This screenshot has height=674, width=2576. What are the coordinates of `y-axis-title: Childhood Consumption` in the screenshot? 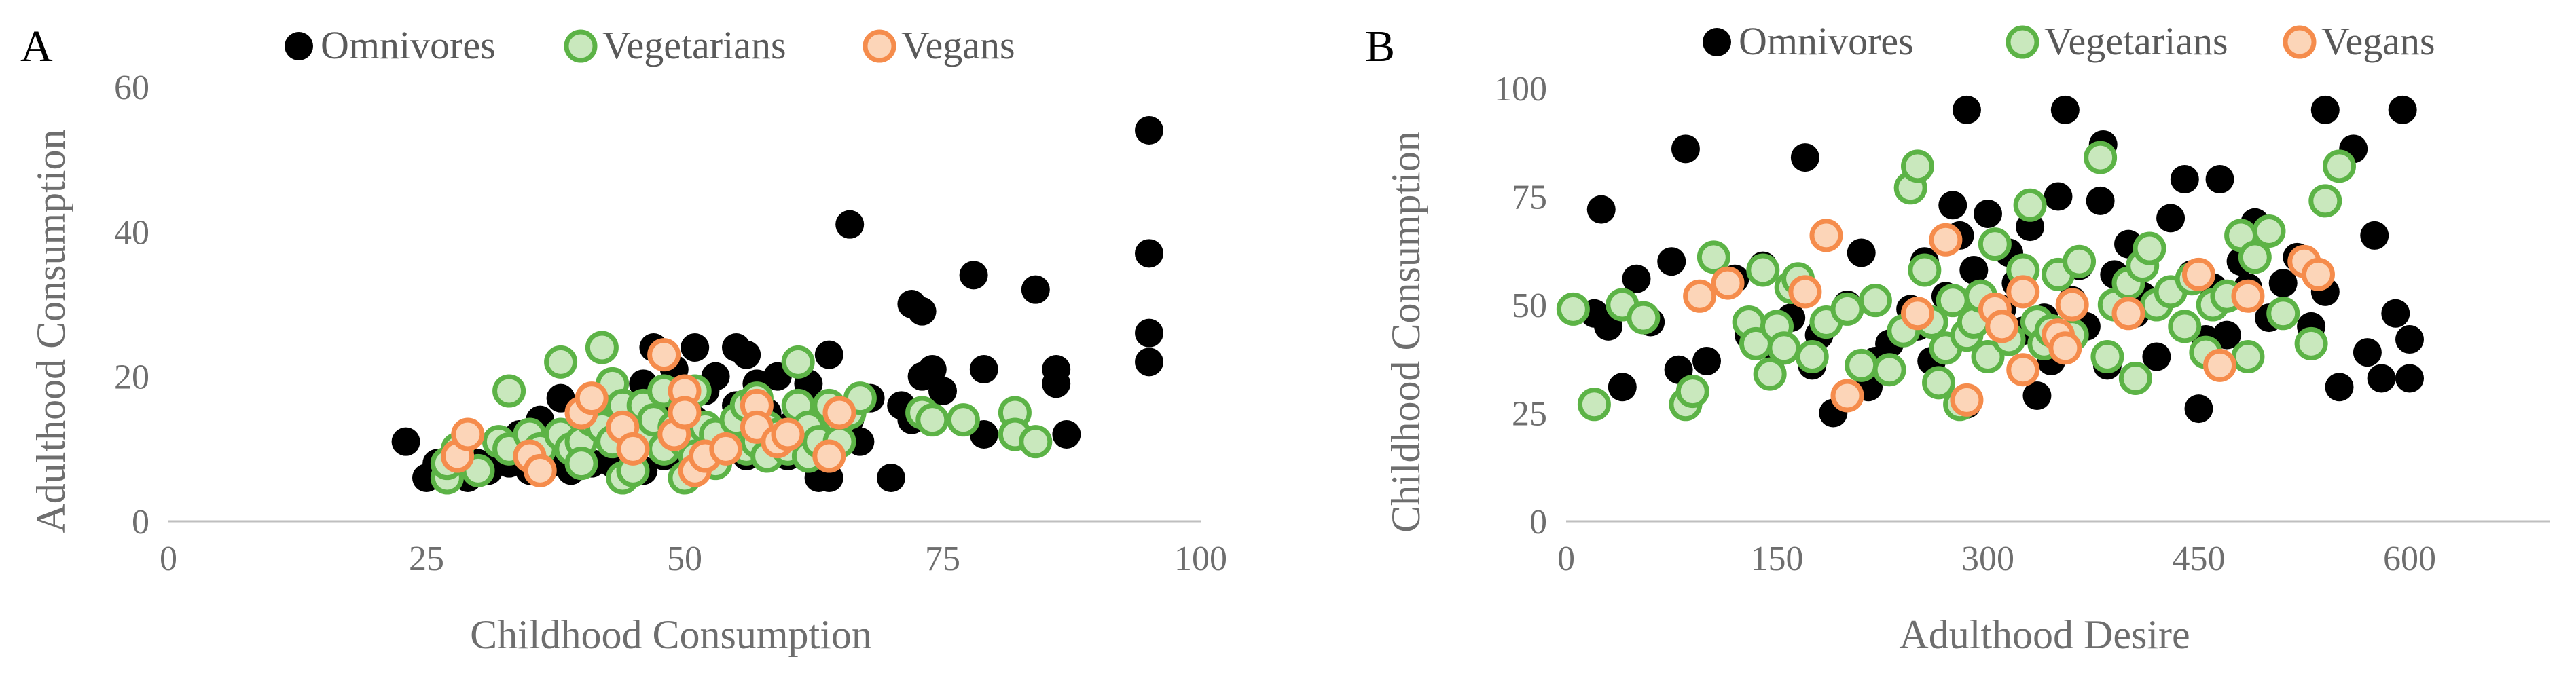 It's located at (1405, 332).